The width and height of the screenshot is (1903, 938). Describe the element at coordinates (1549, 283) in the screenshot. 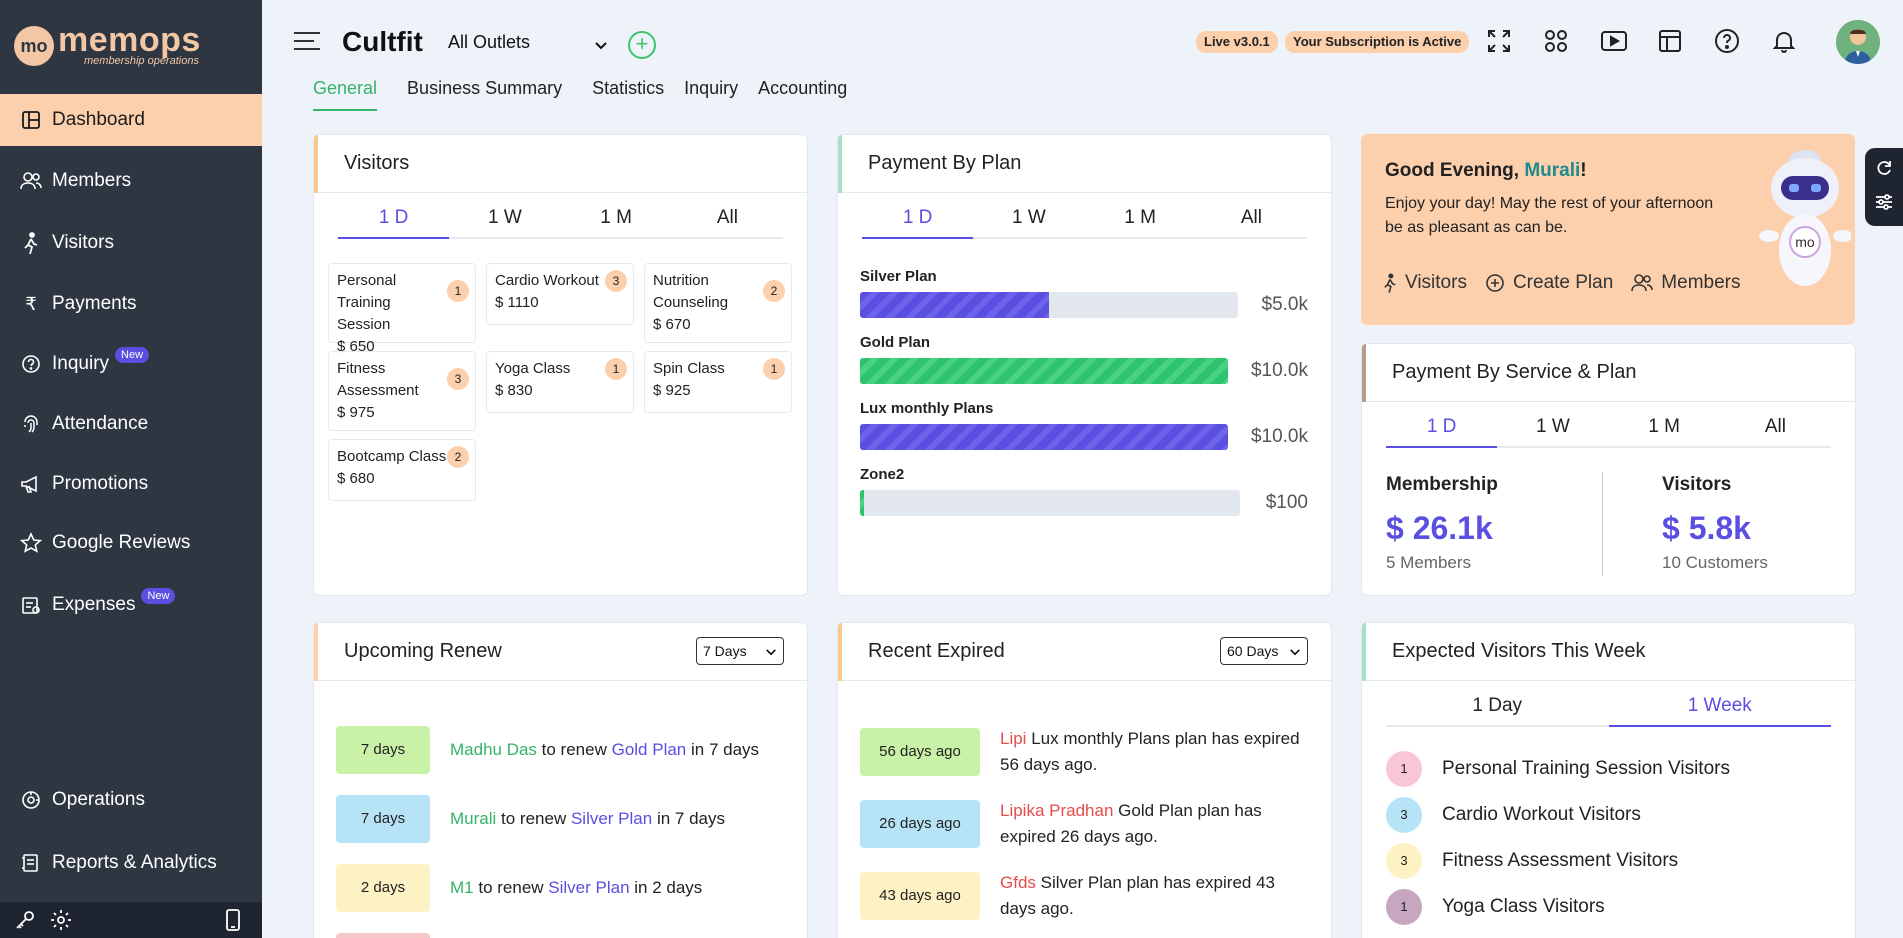

I see `quick-link-create-plan: Create Plan` at that location.